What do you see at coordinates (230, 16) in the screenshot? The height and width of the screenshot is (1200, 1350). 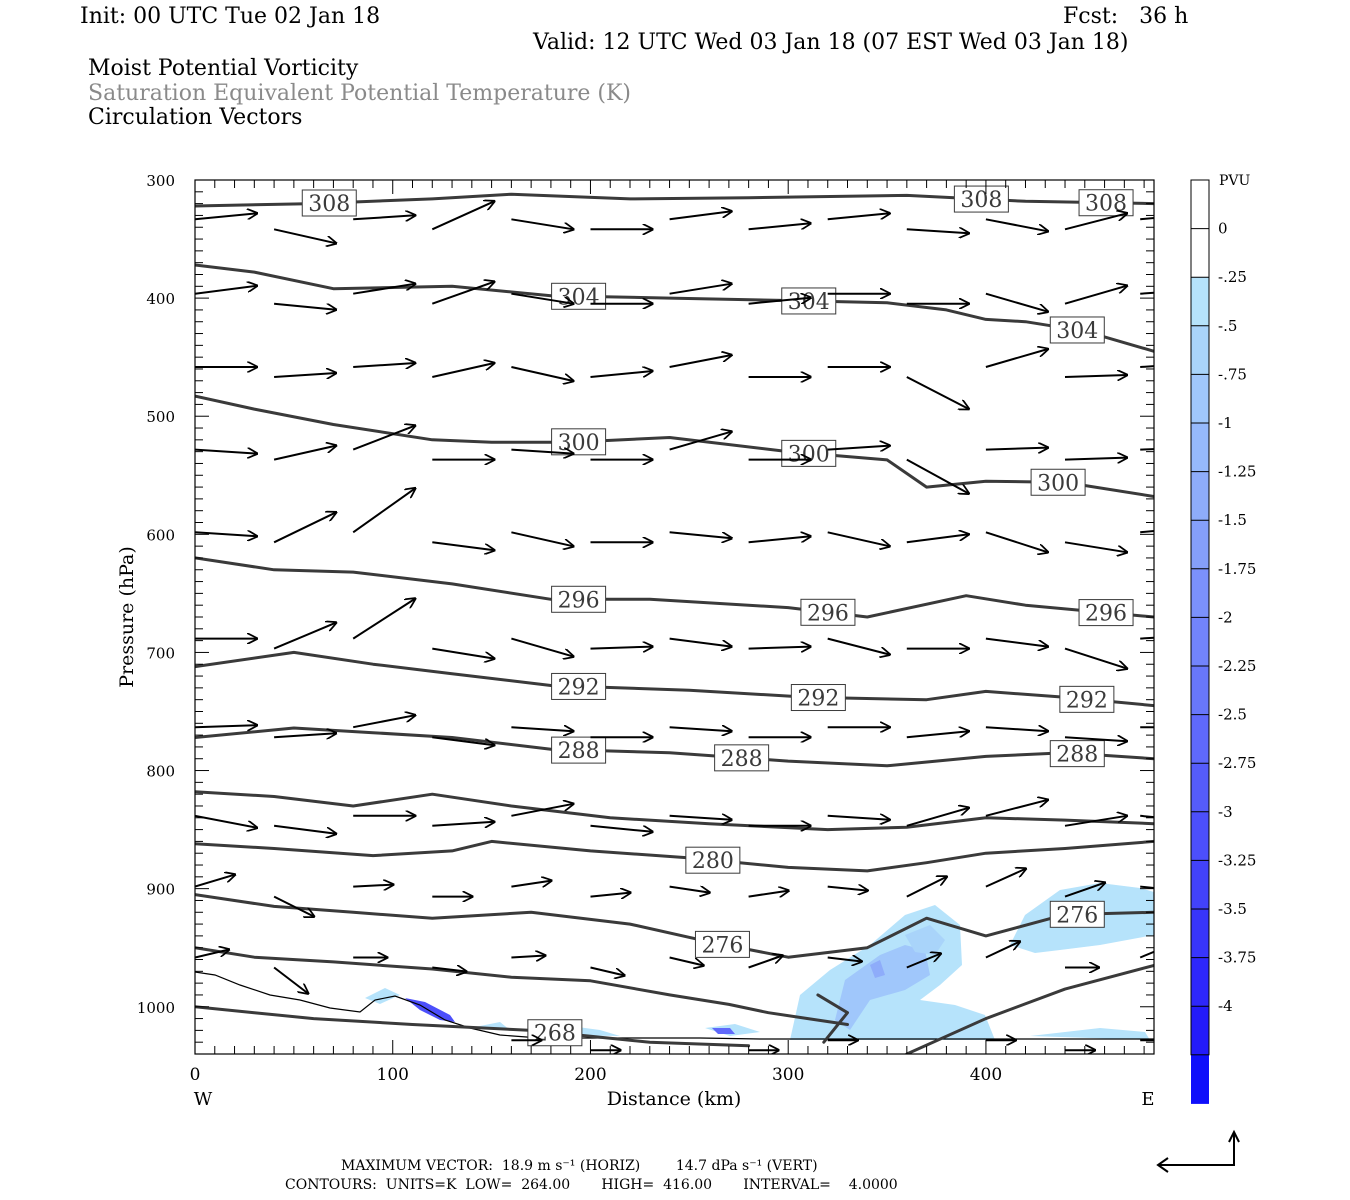 I see `init-label: Init: 00 UTC Tue 02 Jan 18` at bounding box center [230, 16].